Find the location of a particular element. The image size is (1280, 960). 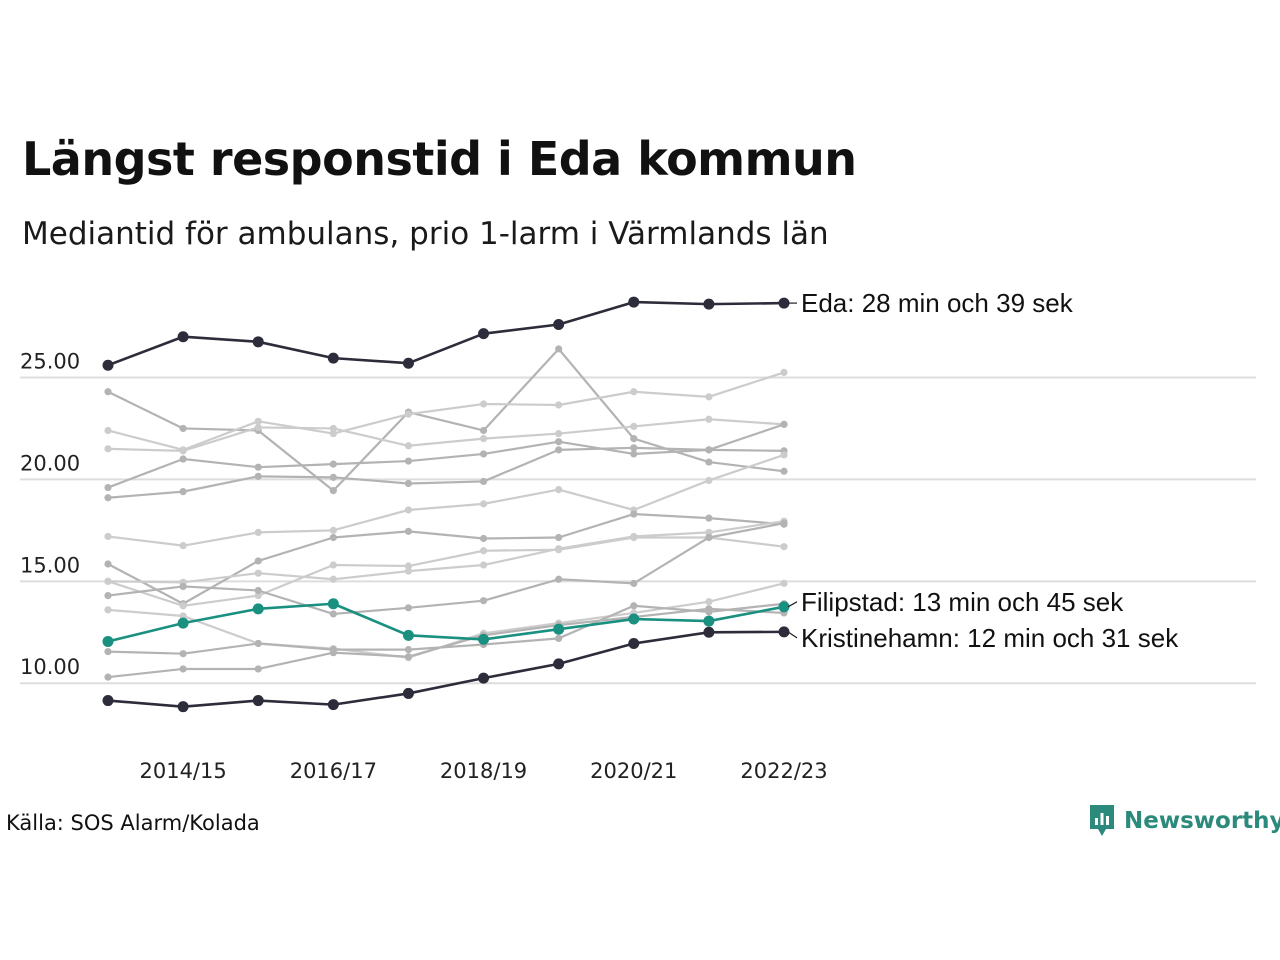

newsworthy-logo: Newsworthy is located at coordinates (1184, 821).